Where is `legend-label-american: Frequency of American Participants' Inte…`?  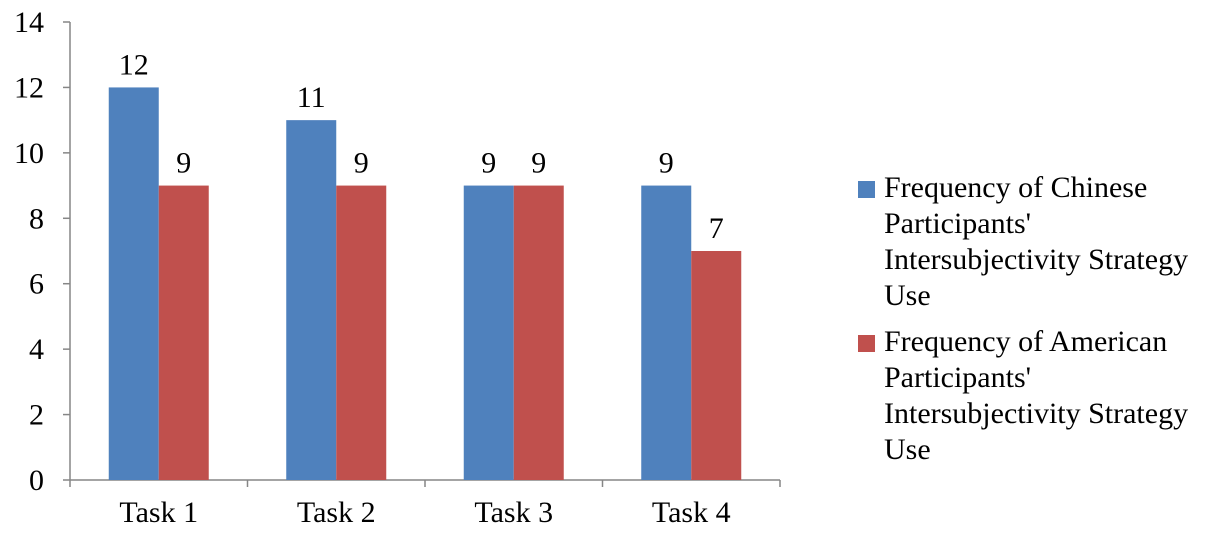 legend-label-american: Frequency of American Participants' Inte… is located at coordinates (1036, 395).